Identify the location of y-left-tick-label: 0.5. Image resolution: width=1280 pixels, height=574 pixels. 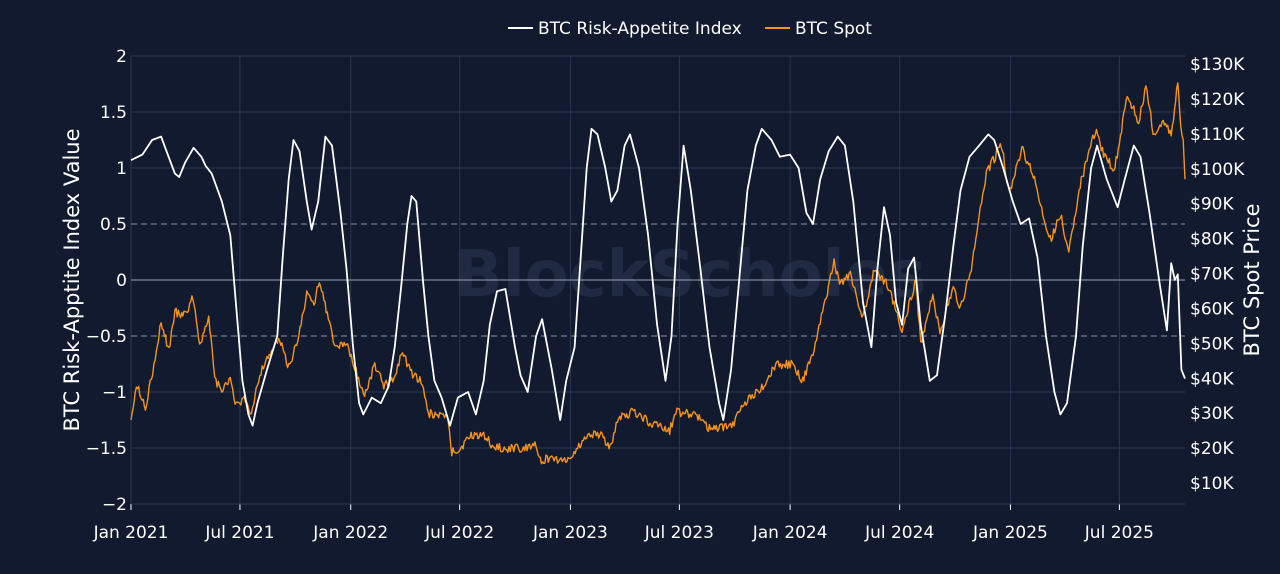
(113, 225).